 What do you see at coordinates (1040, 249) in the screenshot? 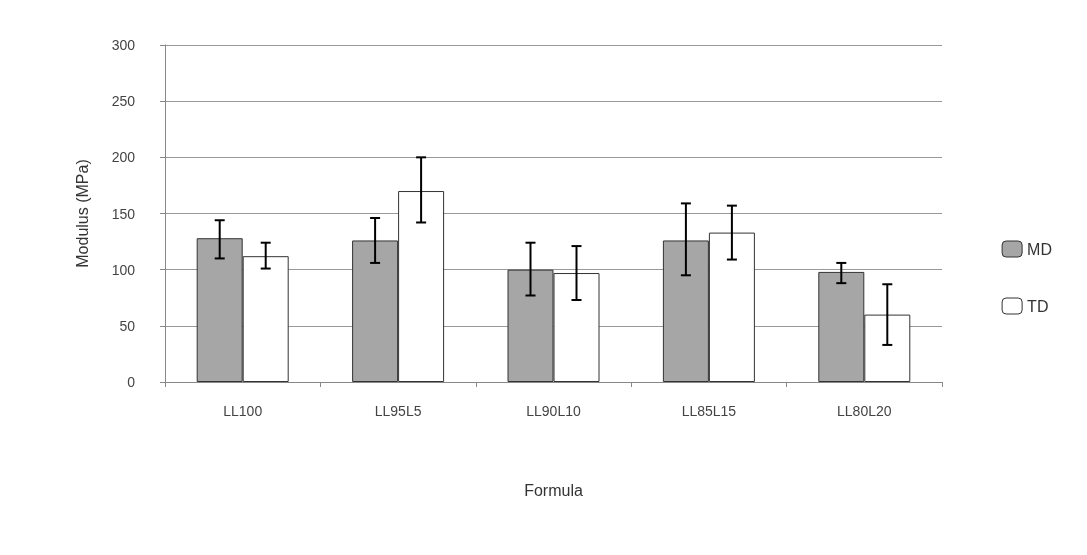
I see `legend-label: MD` at bounding box center [1040, 249].